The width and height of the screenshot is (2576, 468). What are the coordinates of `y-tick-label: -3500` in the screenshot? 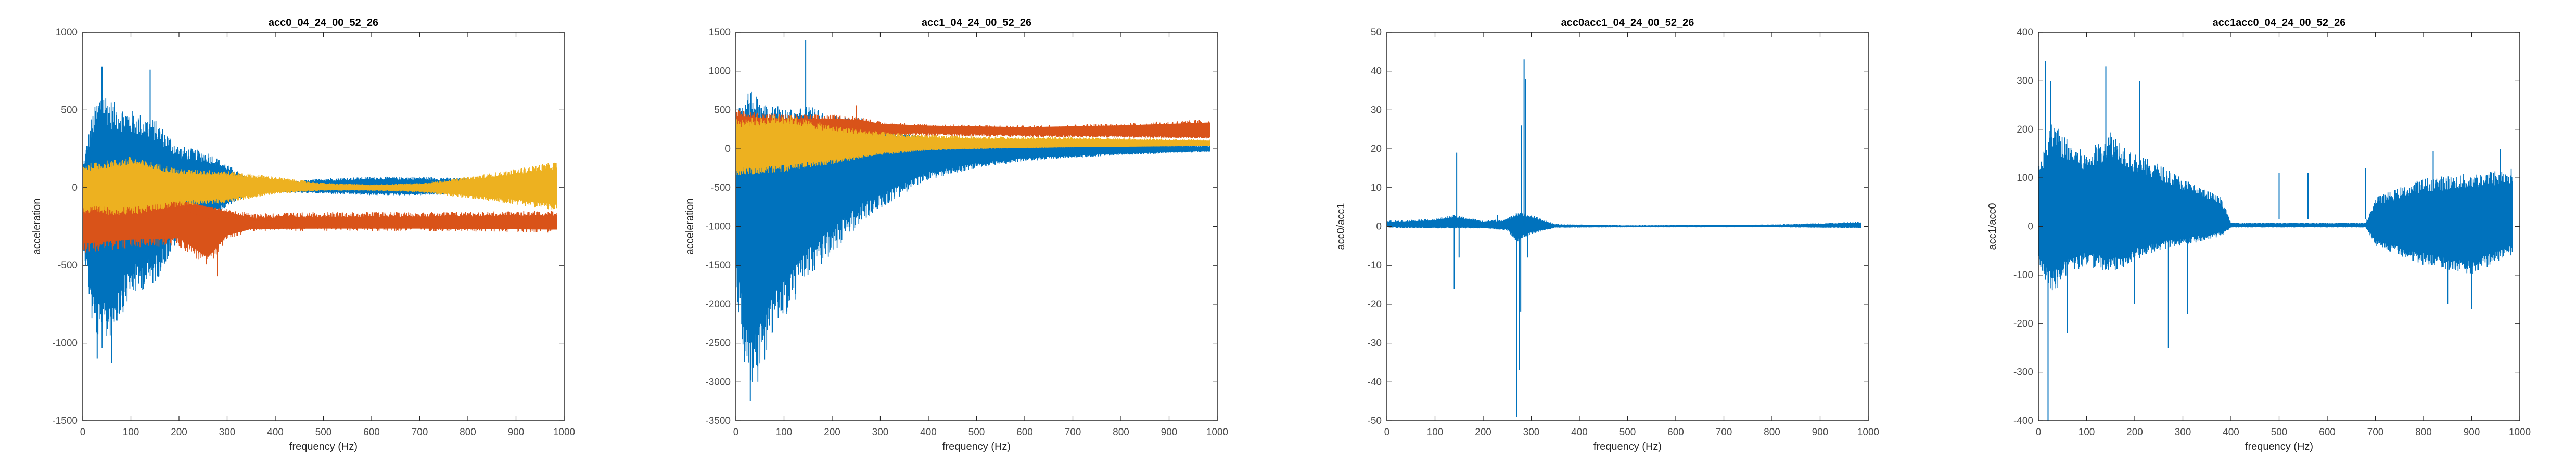 It's located at (718, 421).